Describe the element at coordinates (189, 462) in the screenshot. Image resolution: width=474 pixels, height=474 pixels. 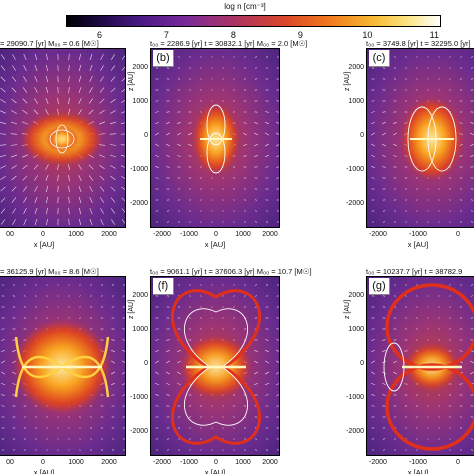
I see `x-tick-label: -1000` at that location.